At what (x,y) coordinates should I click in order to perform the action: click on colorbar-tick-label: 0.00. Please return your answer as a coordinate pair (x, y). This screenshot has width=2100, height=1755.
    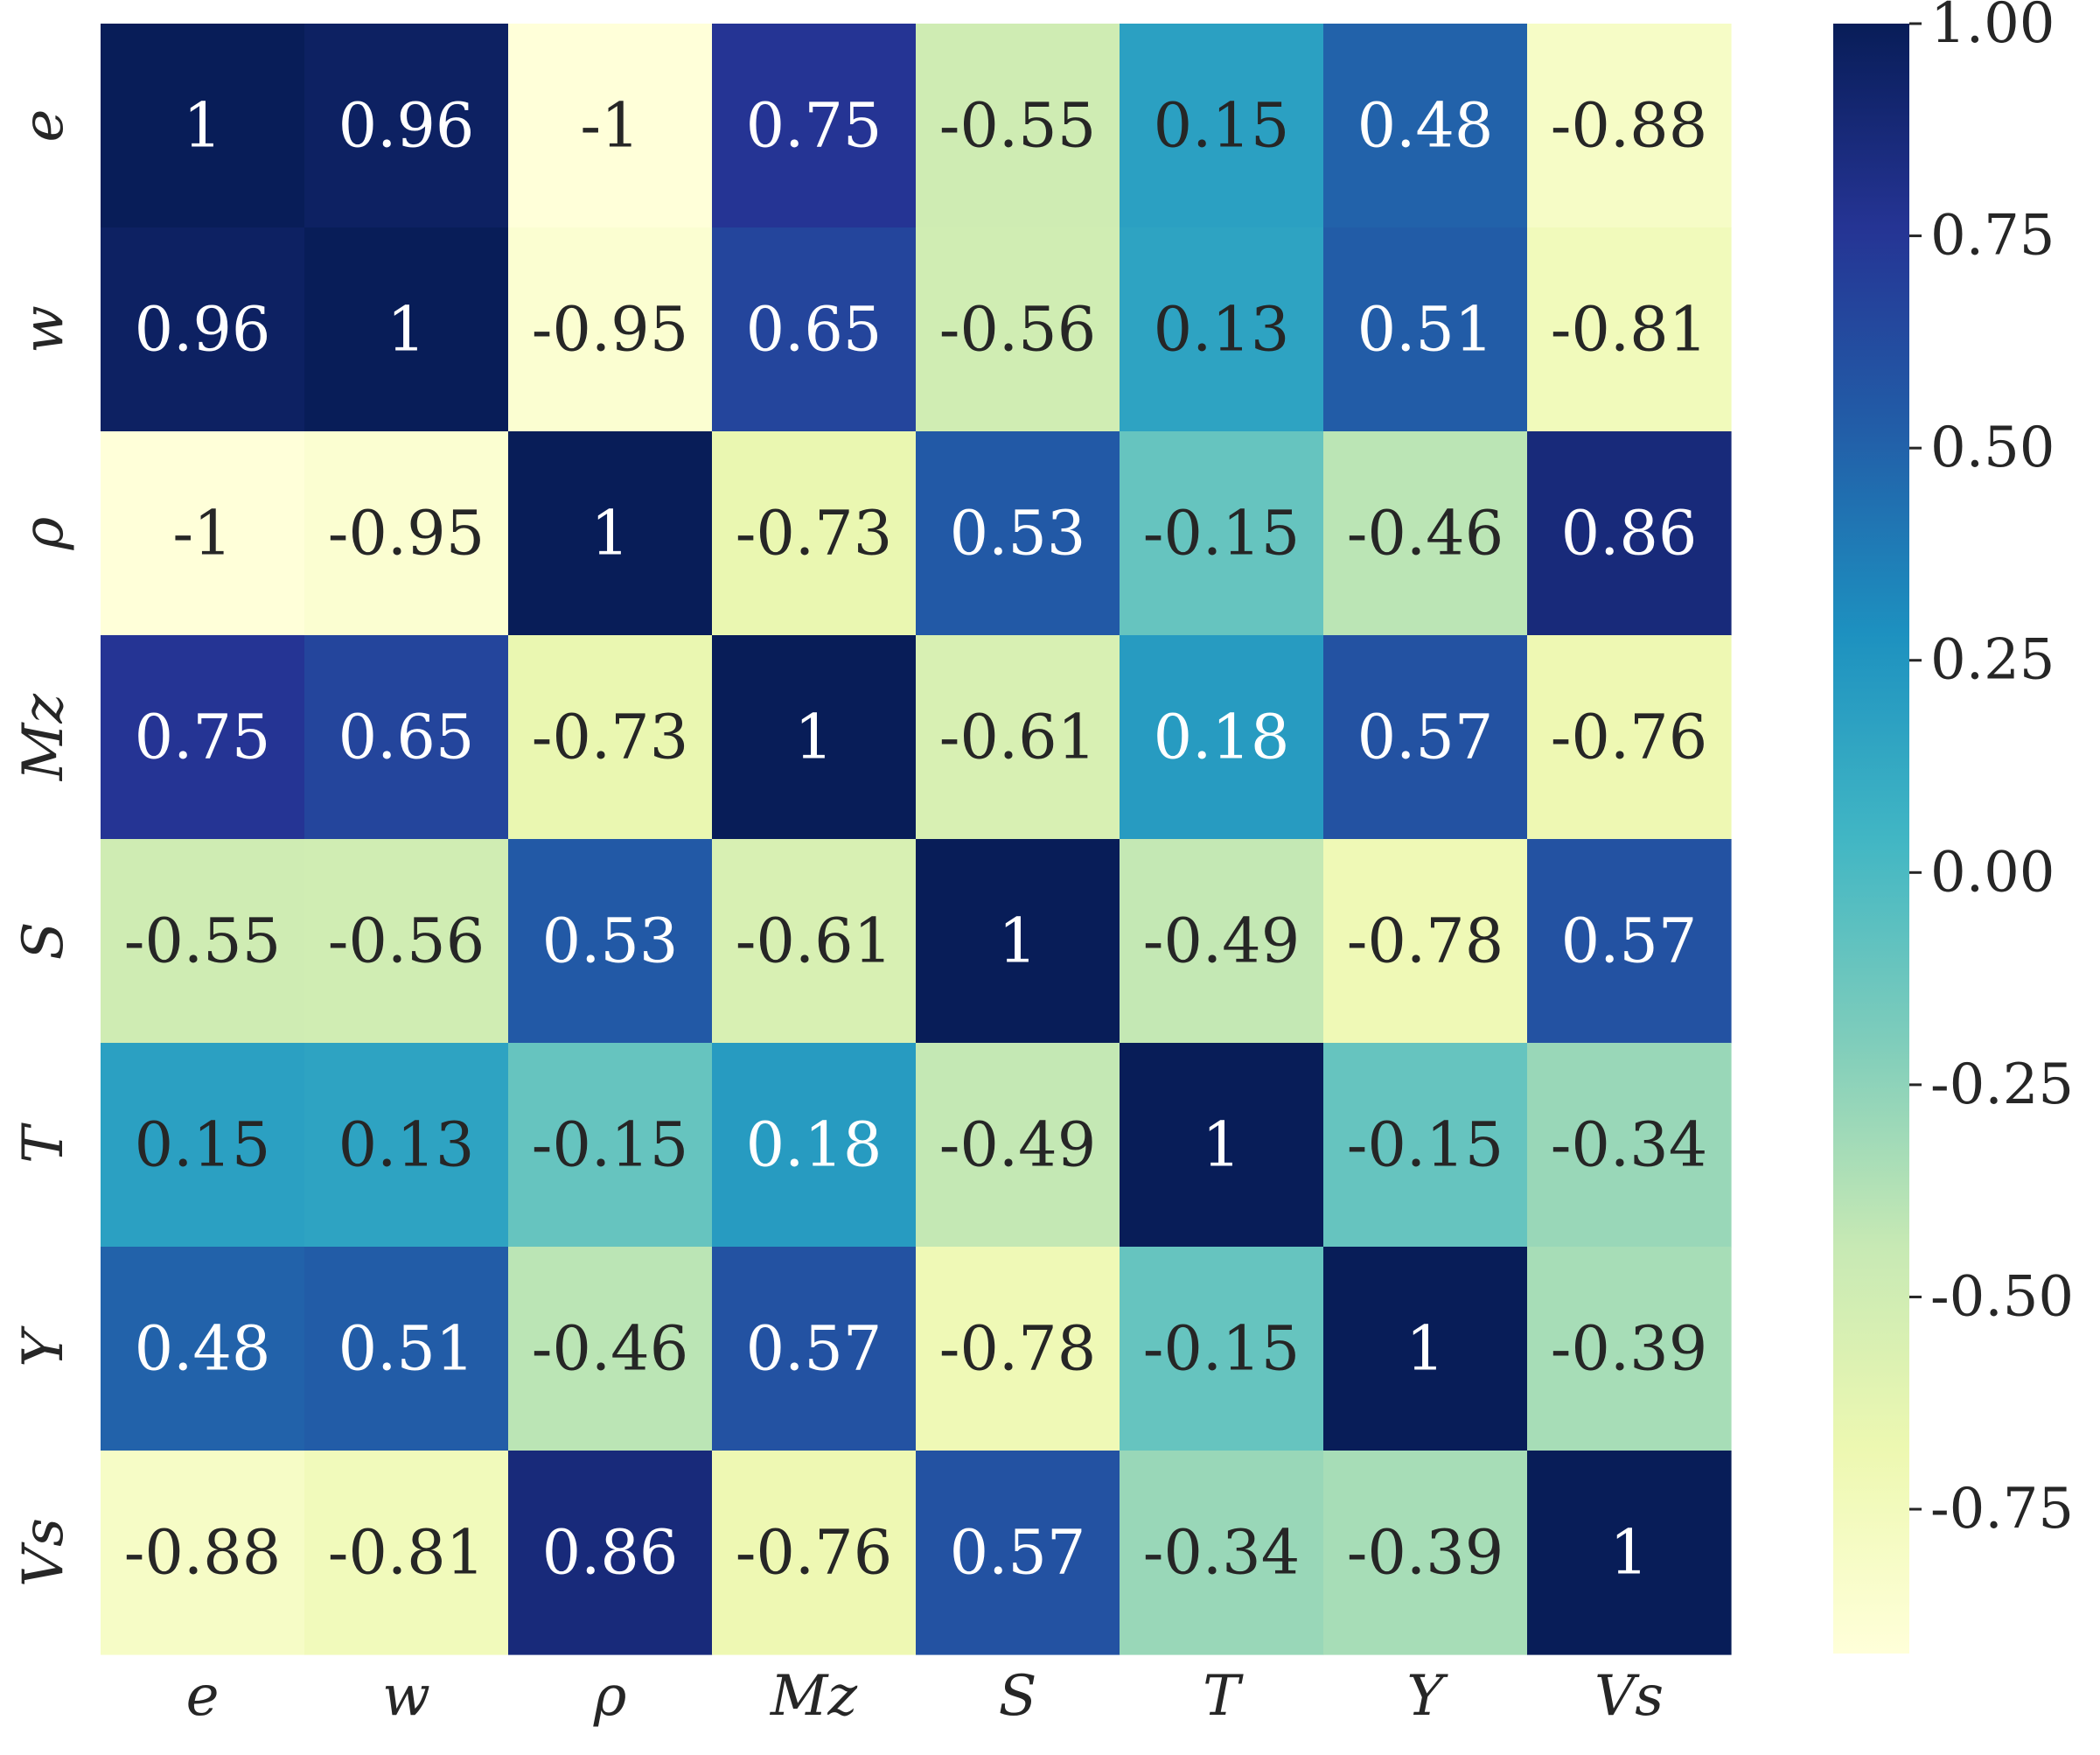
    Looking at the image, I should click on (1992, 872).